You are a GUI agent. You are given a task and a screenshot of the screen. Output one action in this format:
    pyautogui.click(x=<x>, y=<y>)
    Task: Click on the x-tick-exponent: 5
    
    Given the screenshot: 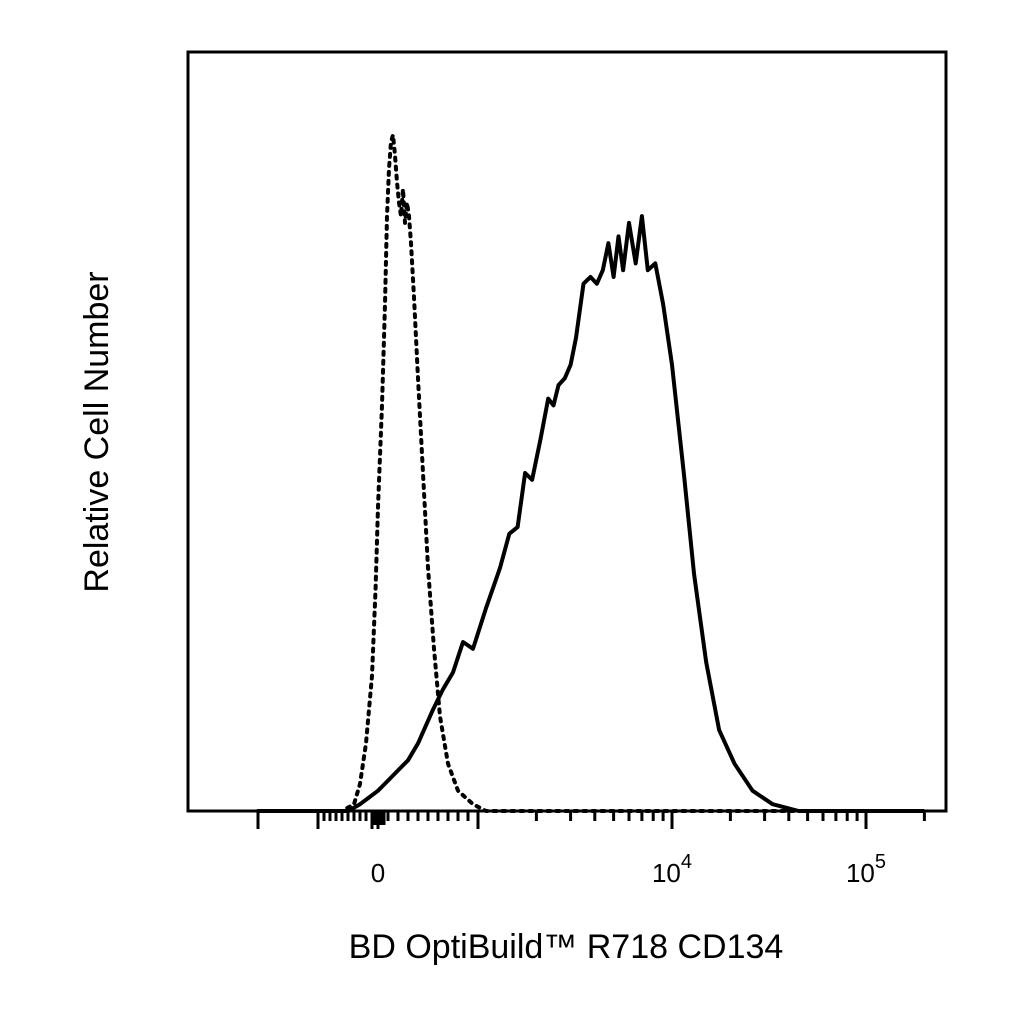 What is the action you would take?
    pyautogui.click(x=880, y=862)
    